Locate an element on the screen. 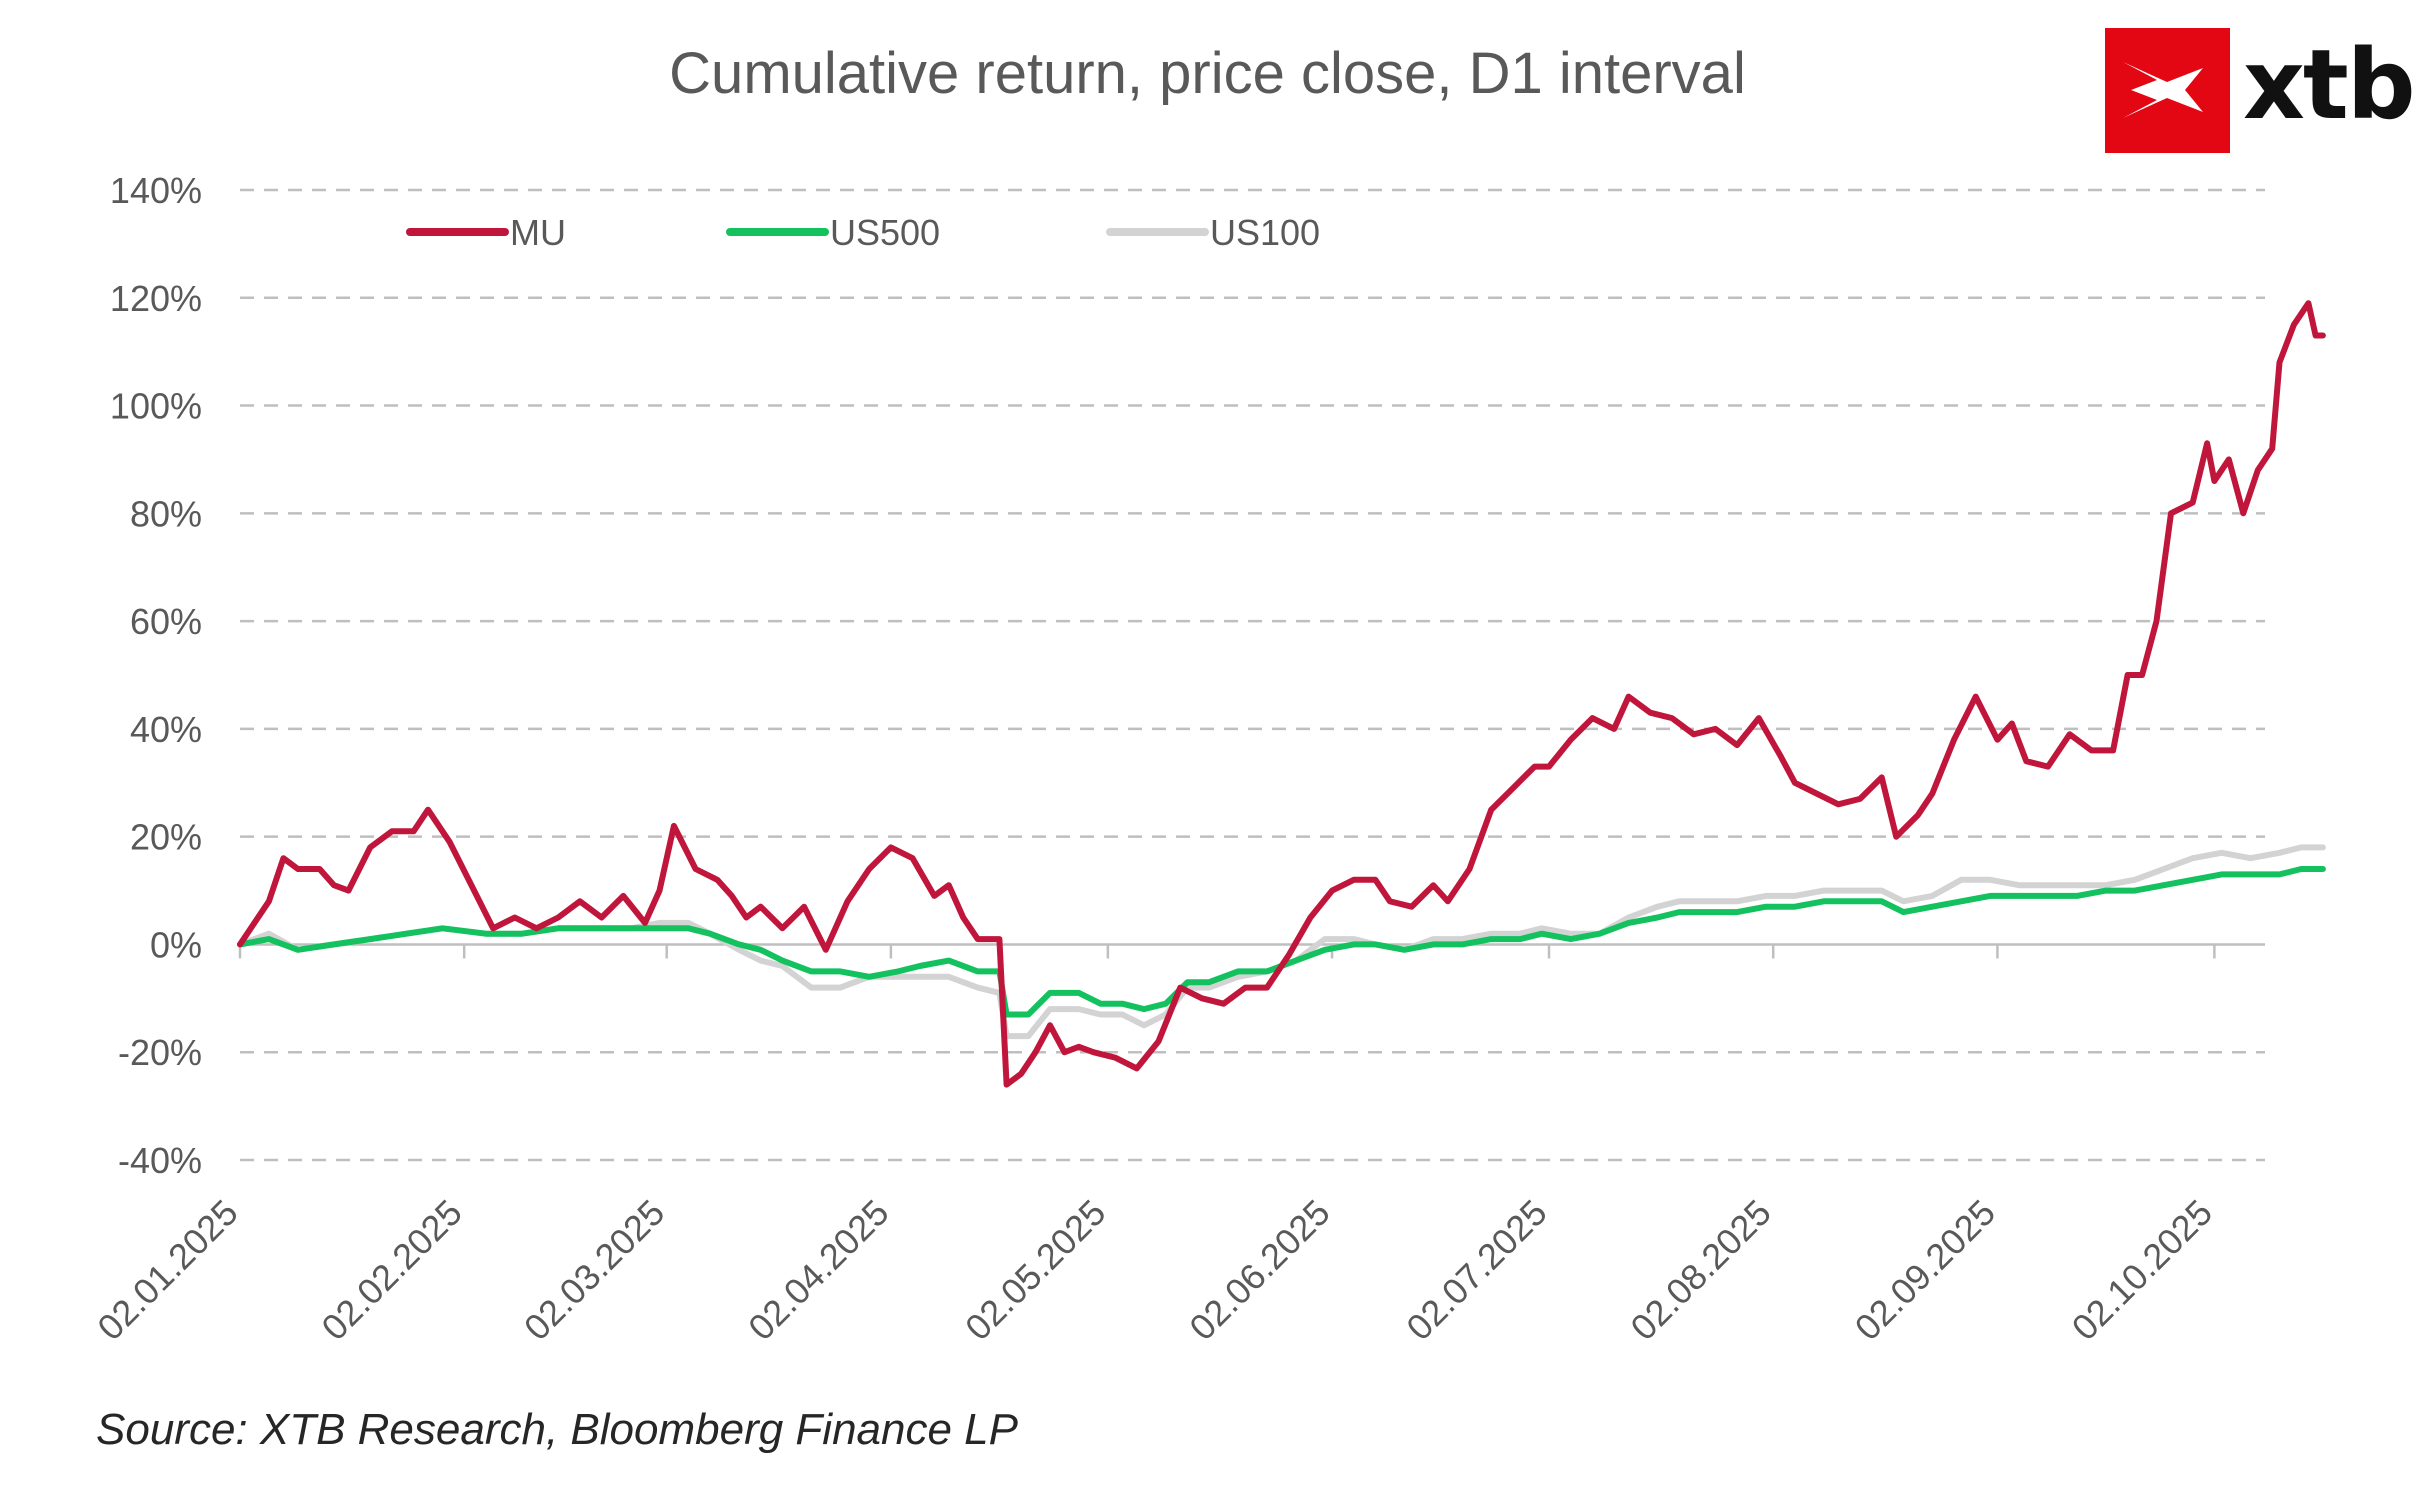  xtb-logo: xtb is located at coordinates (2260, 90).